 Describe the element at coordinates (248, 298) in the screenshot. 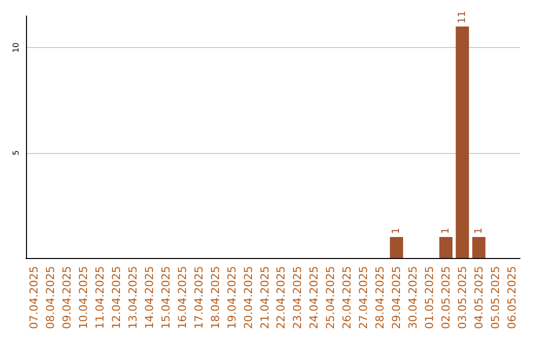

I see `x-tick-label: 20.04.2025` at that location.